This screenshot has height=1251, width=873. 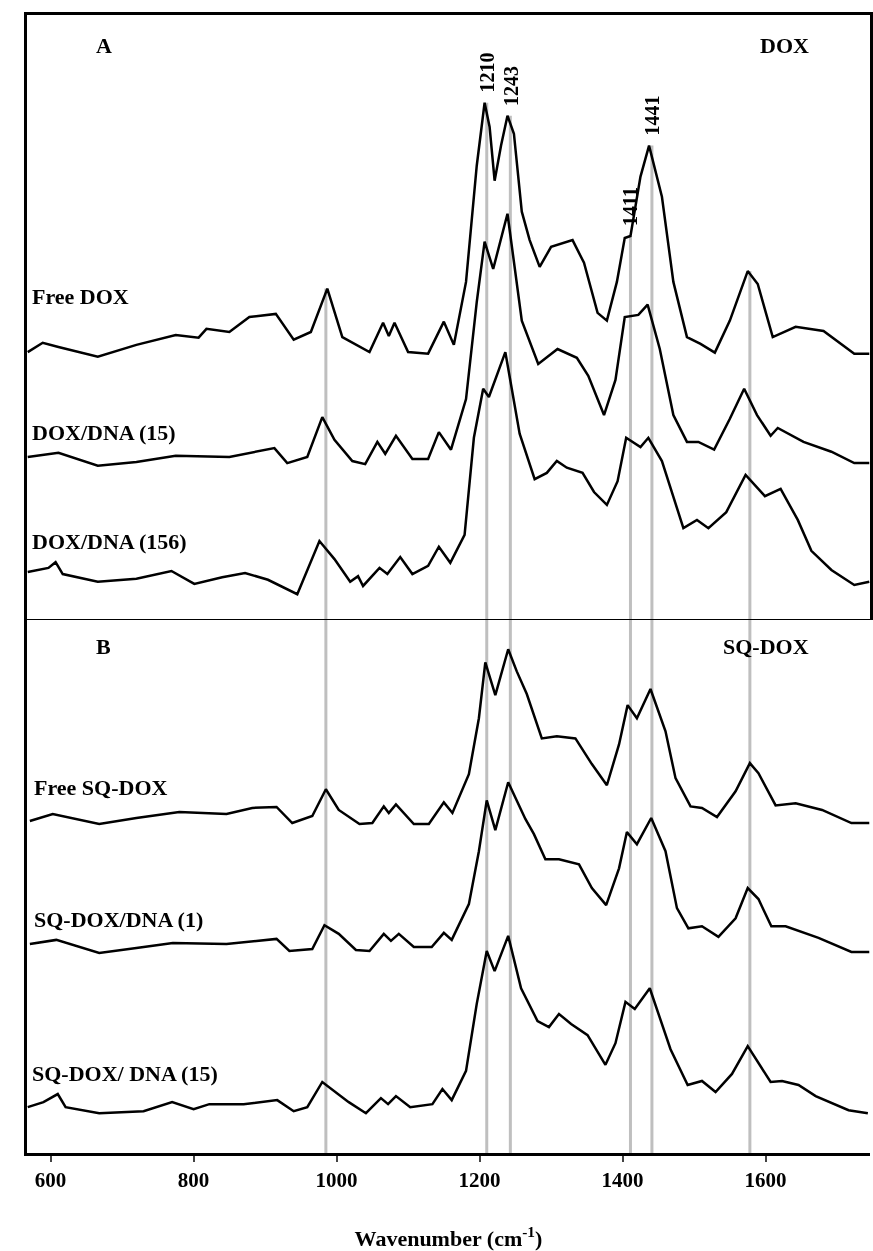 What do you see at coordinates (765, 1180) in the screenshot?
I see `x-tick-label: 1600` at bounding box center [765, 1180].